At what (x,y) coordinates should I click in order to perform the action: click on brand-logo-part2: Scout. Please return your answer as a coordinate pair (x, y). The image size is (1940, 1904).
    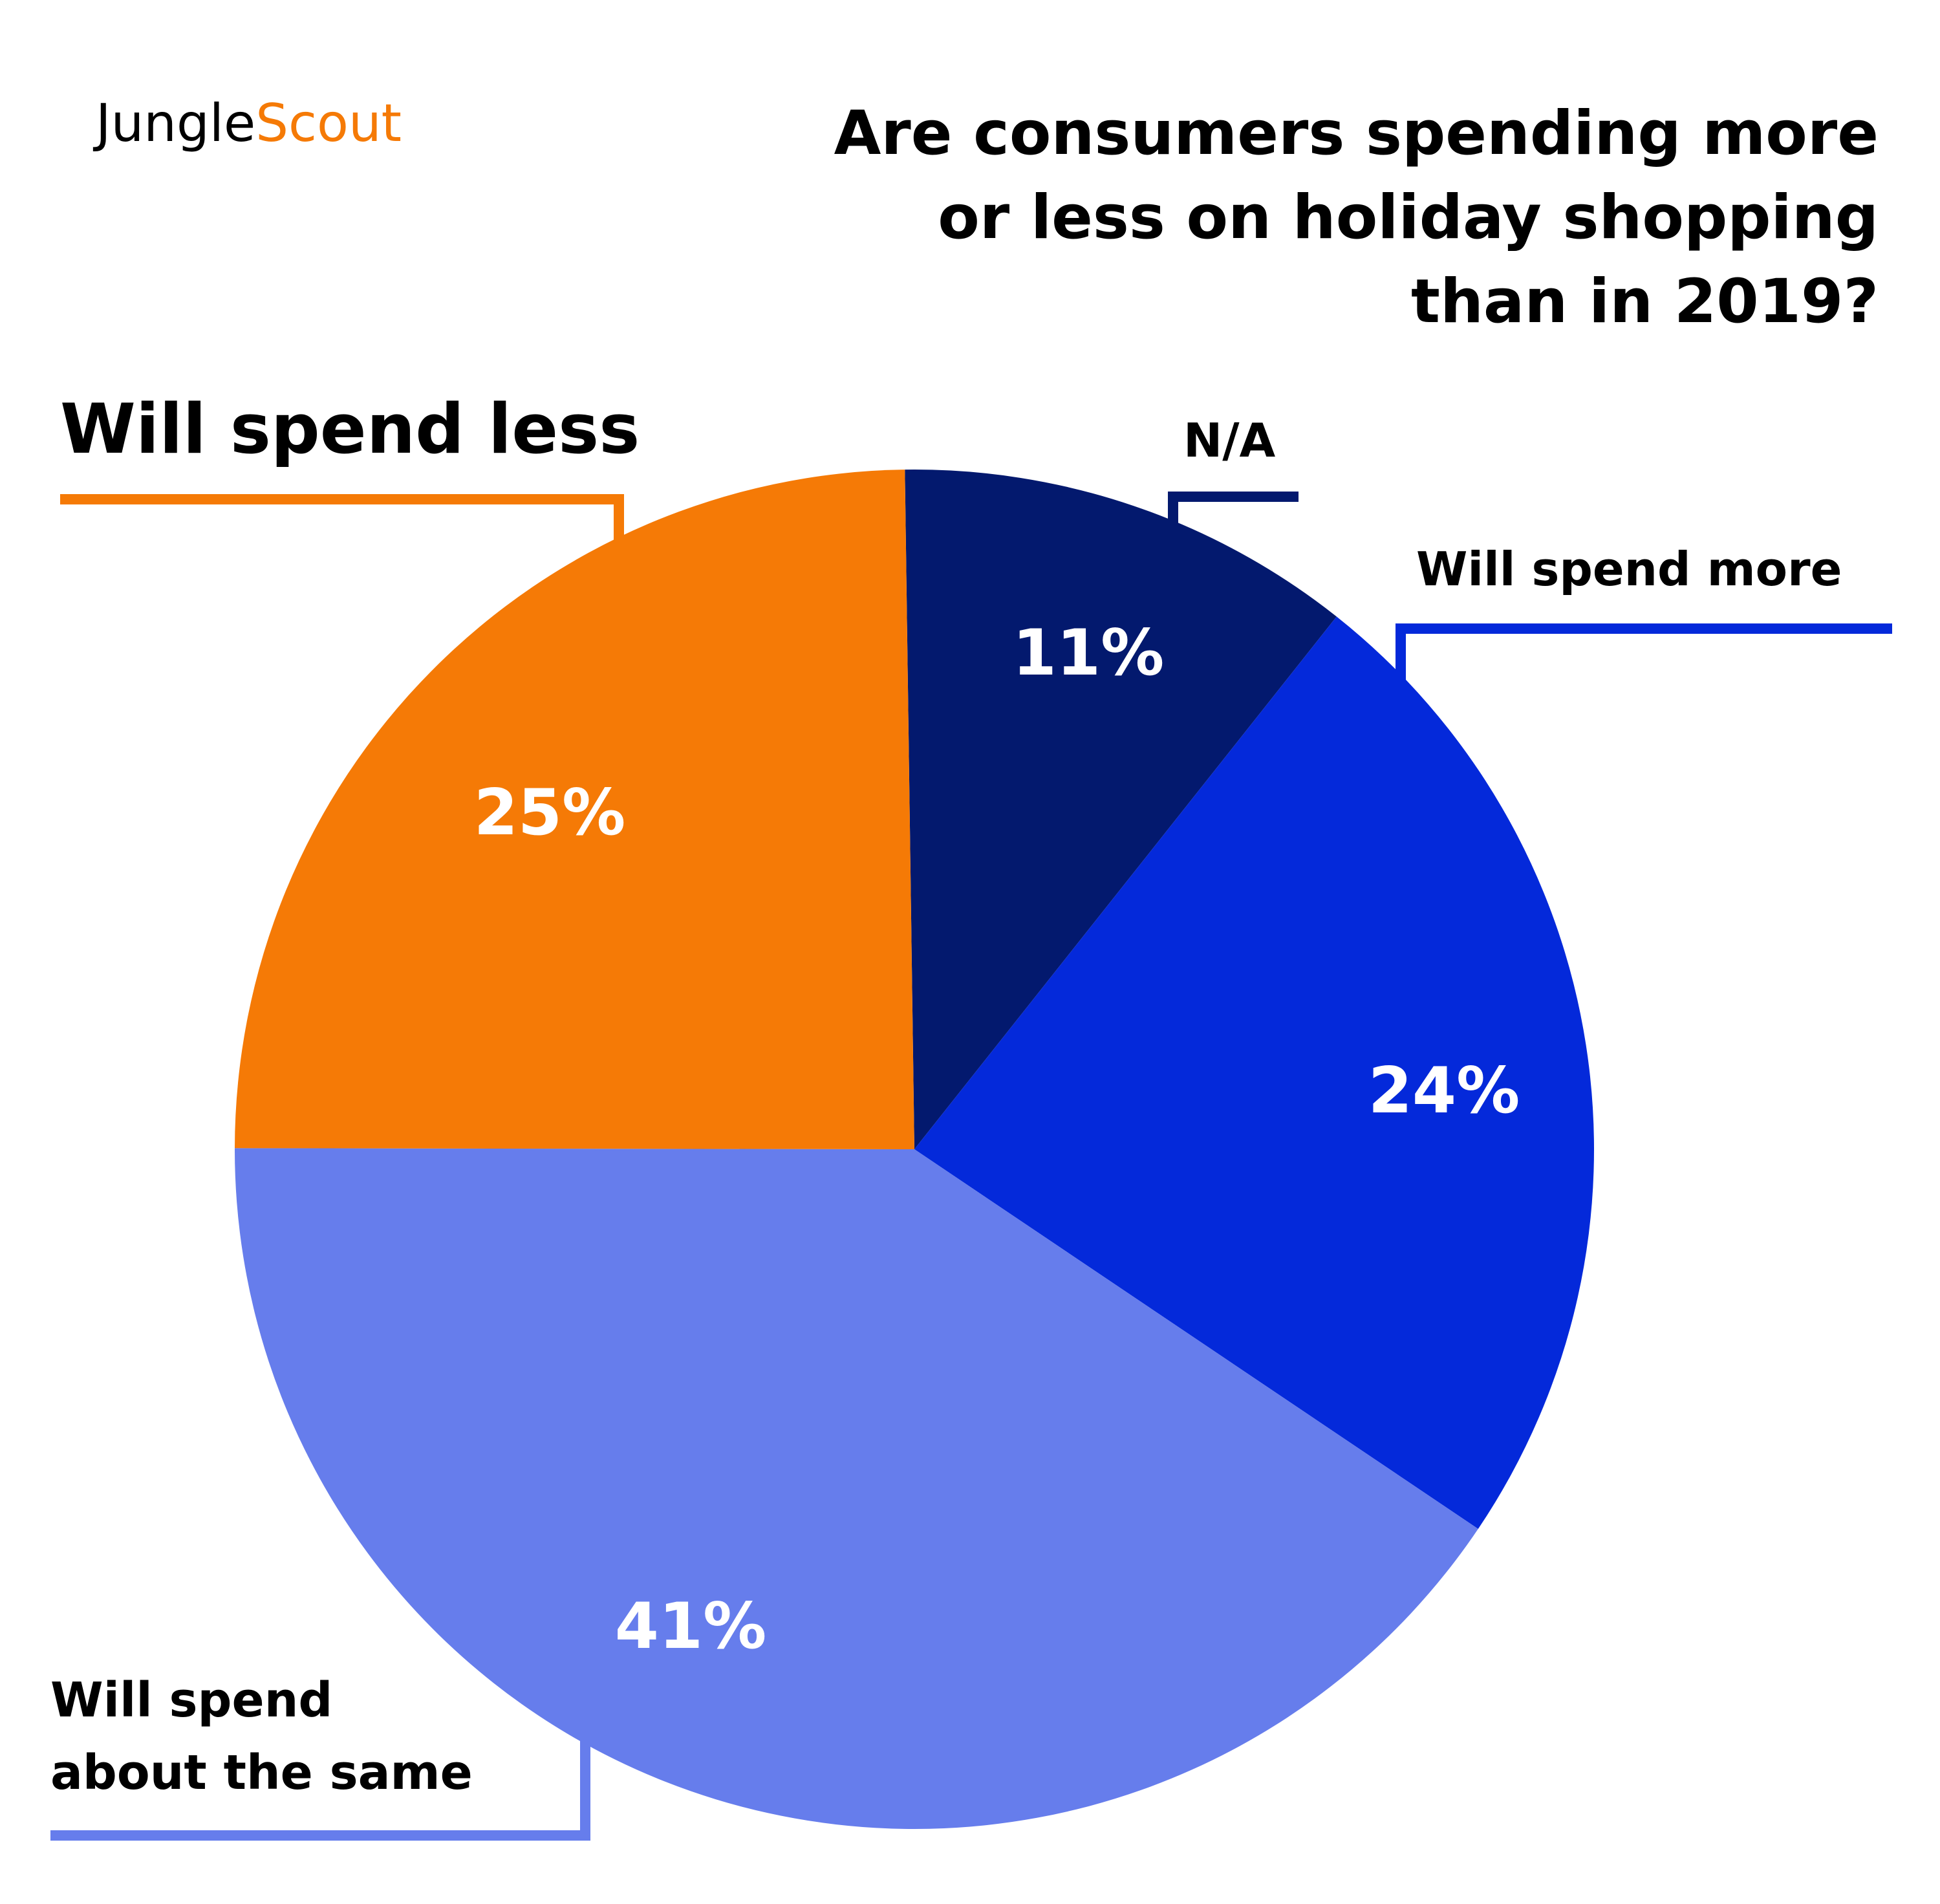
    Looking at the image, I should click on (328, 123).